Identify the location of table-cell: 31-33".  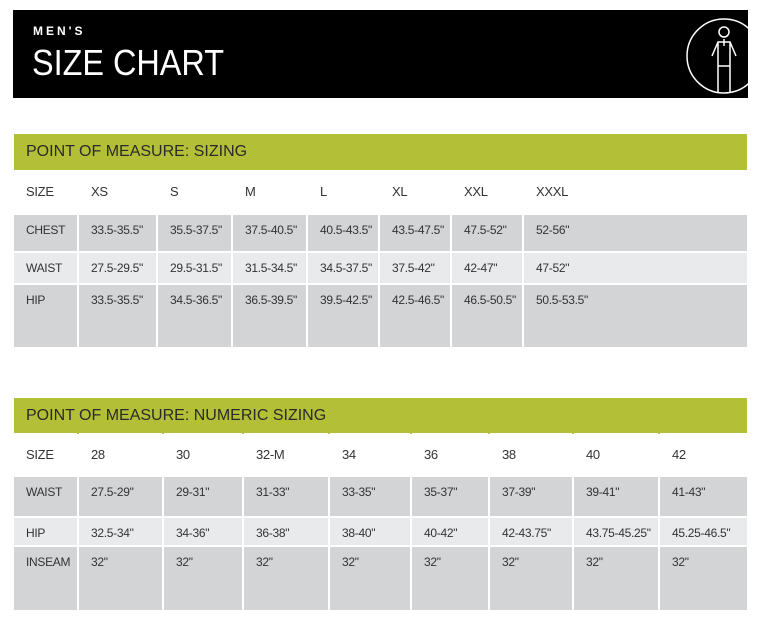
(286, 496).